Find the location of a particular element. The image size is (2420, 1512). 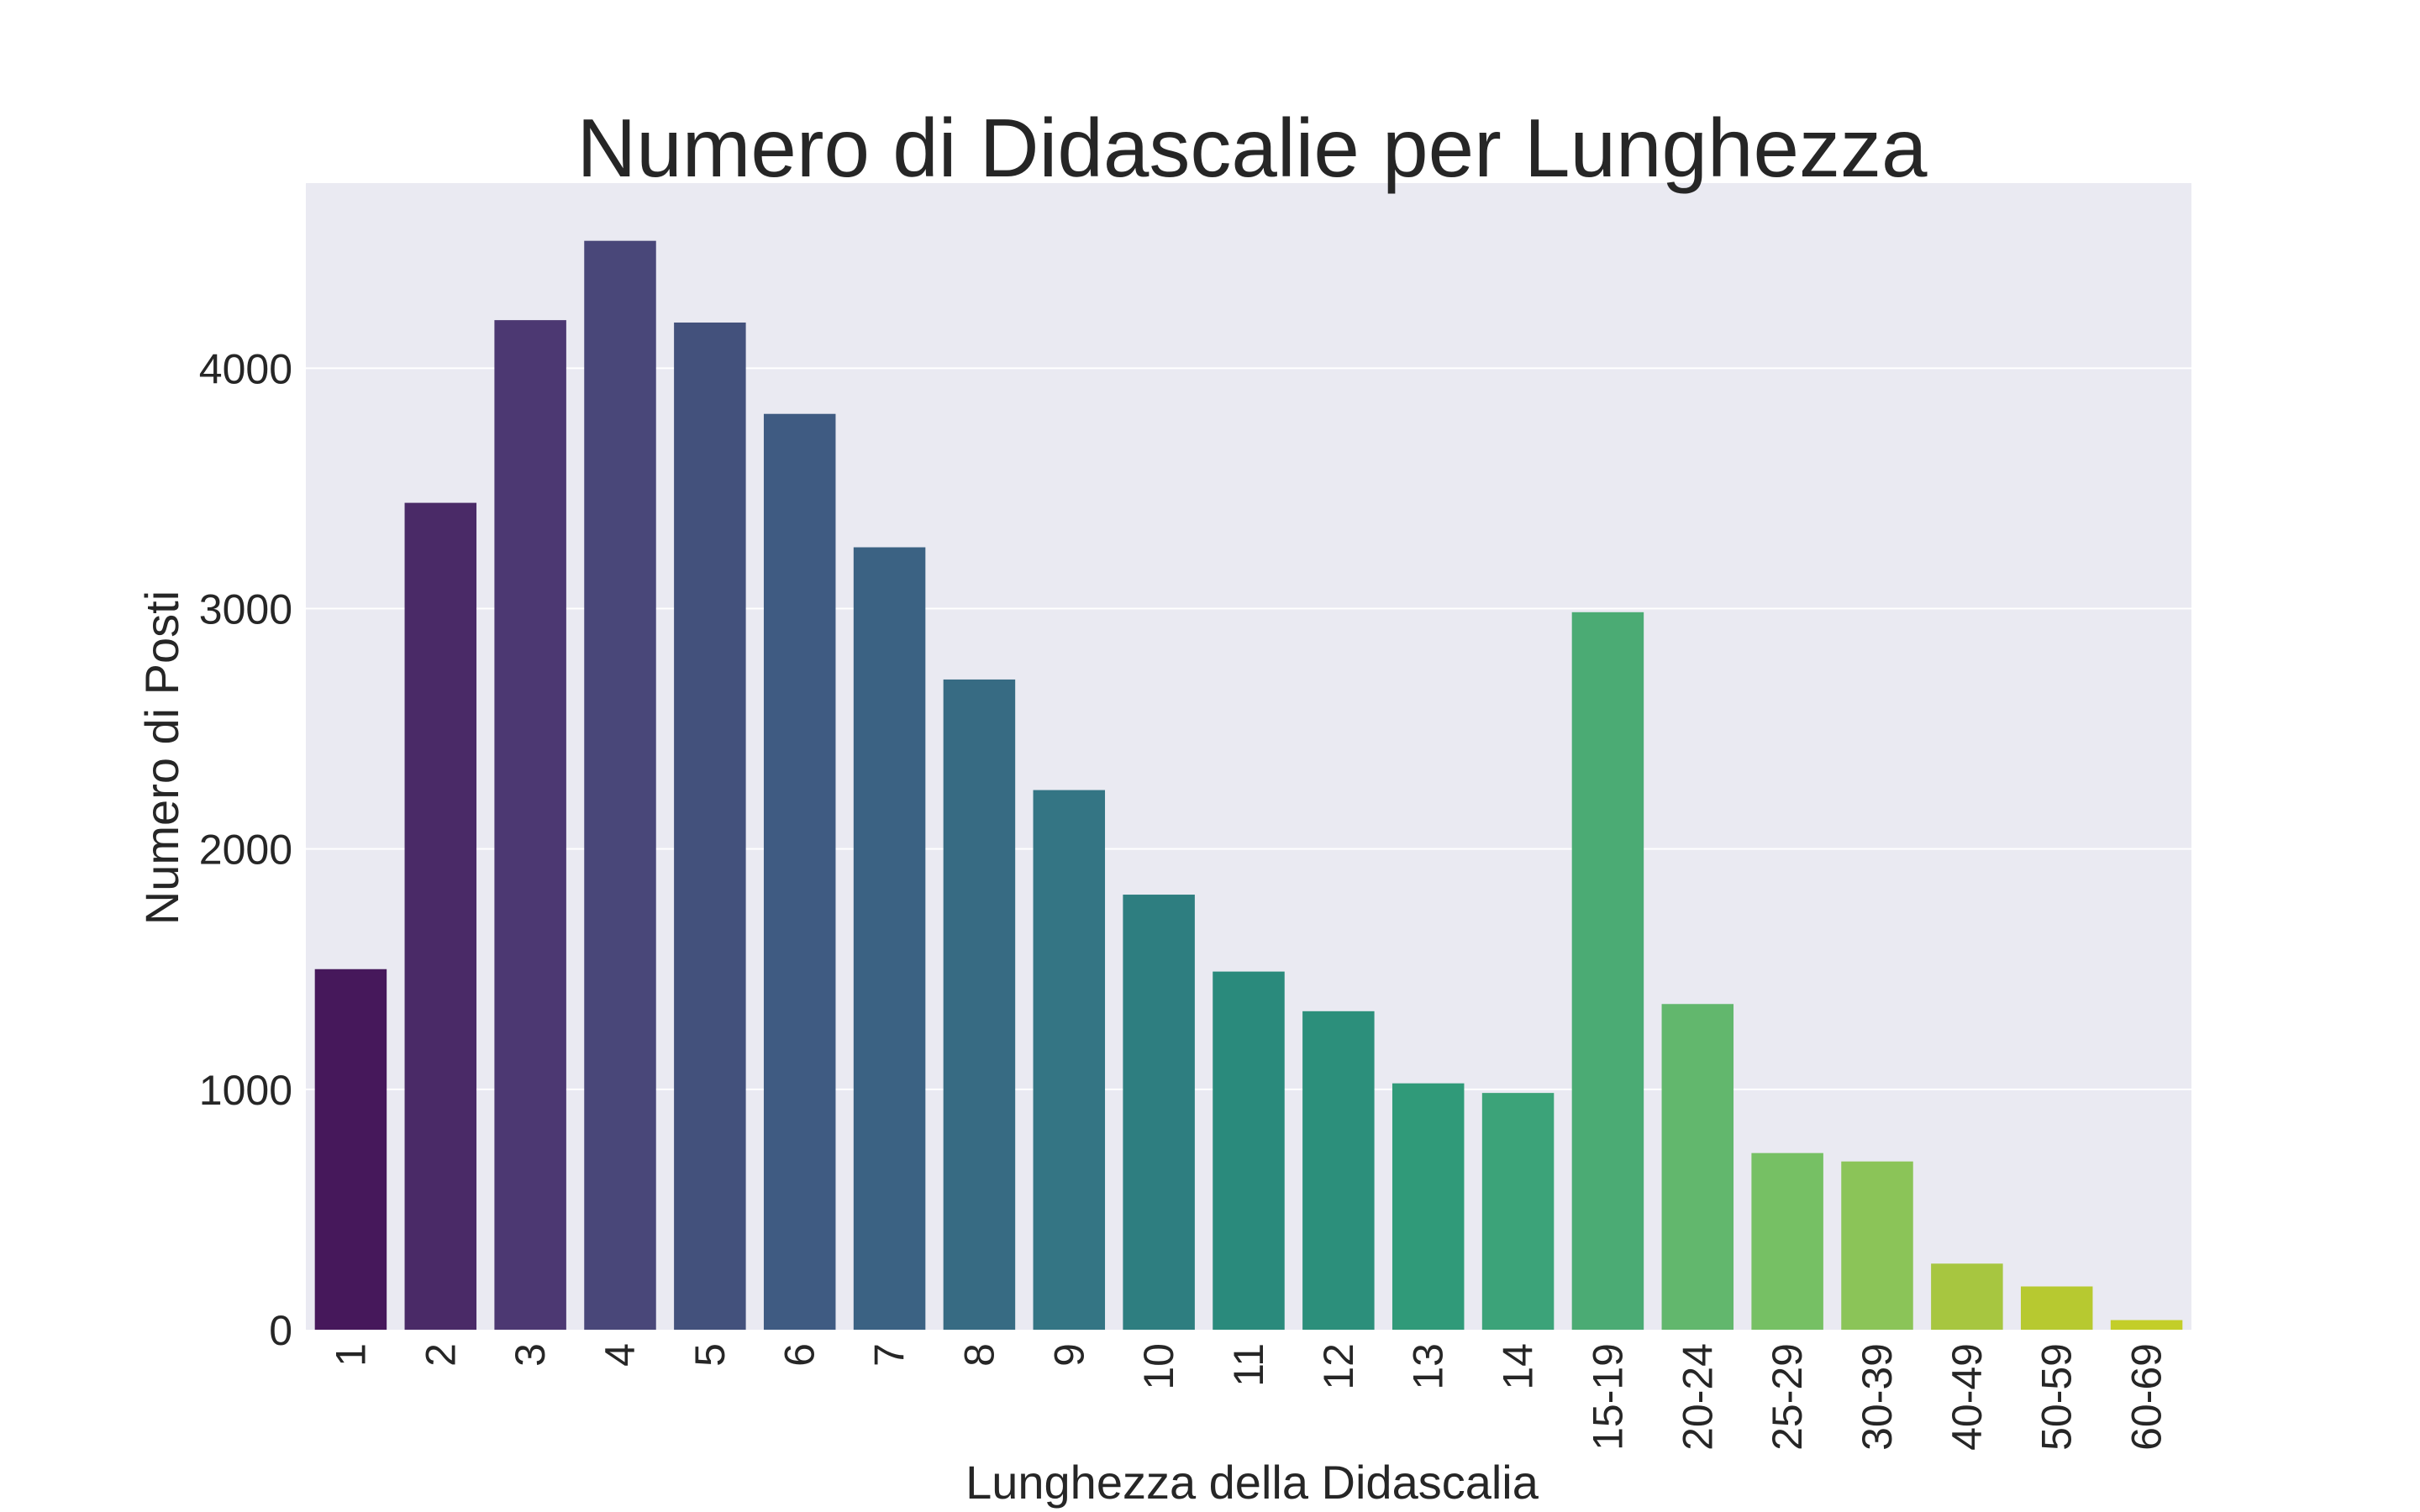

y-axis-label: Numero di Posti is located at coordinates (161, 758).